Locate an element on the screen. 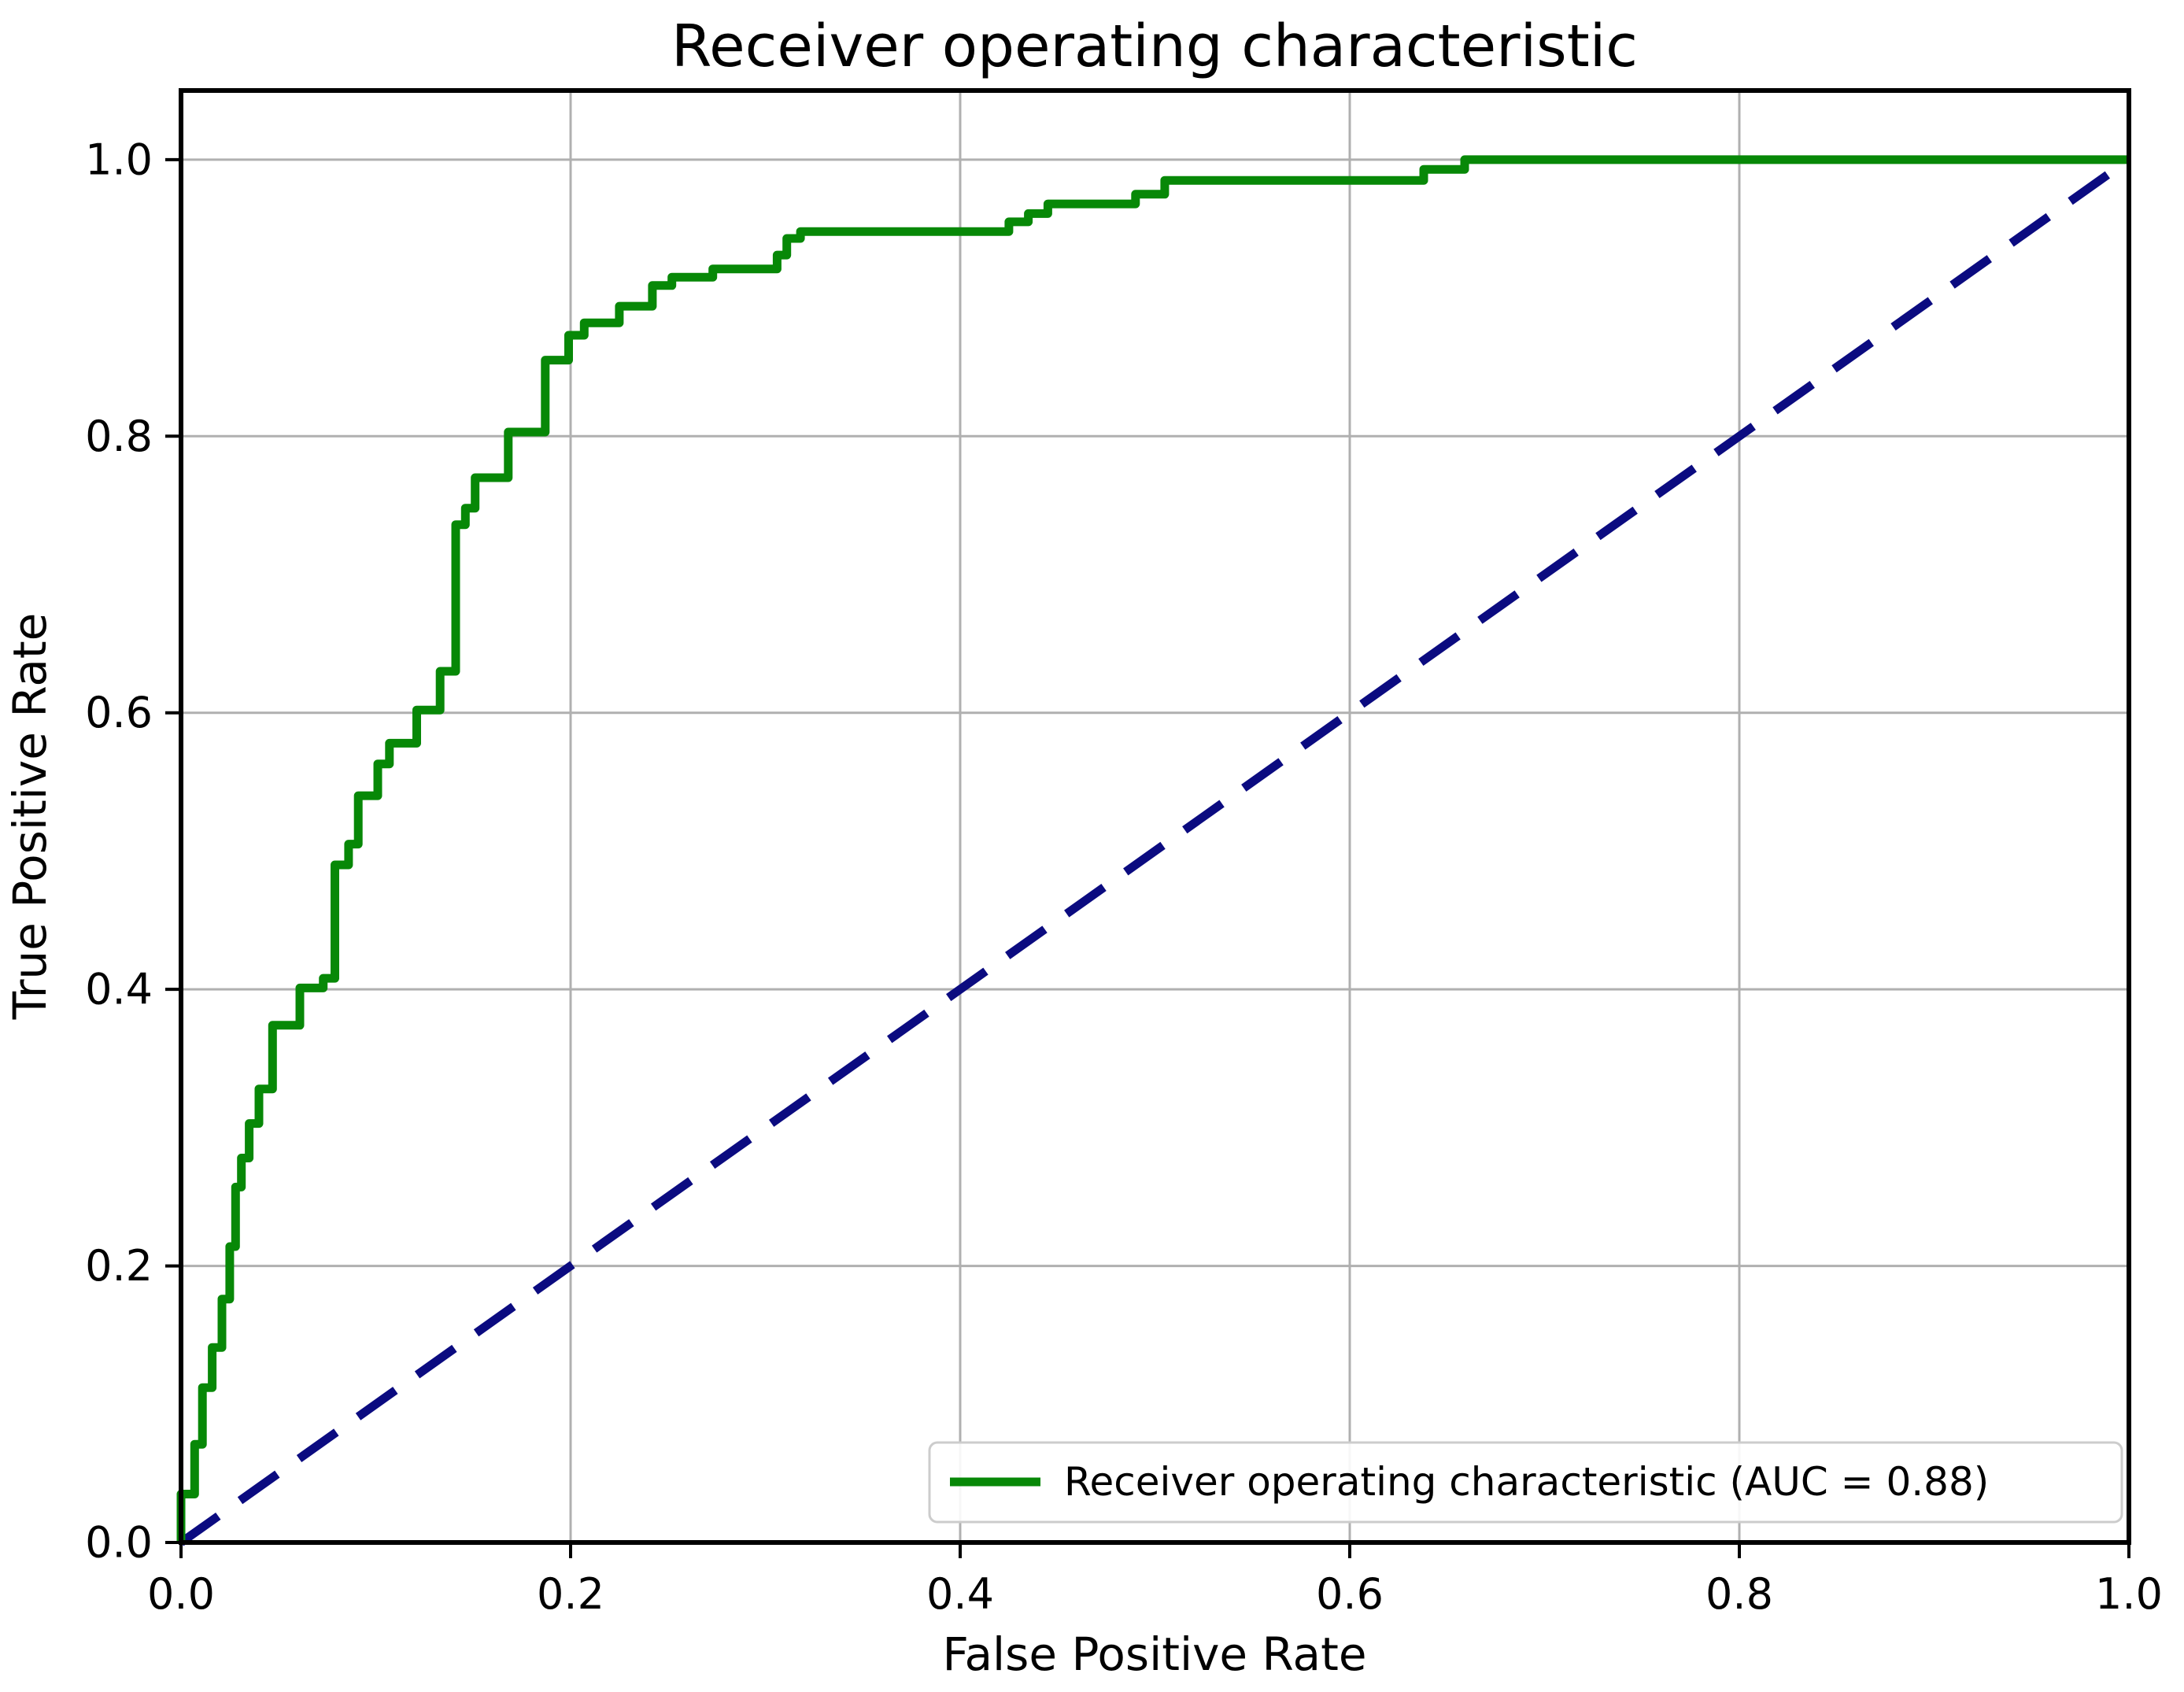 This screenshot has width=2184, height=1692. chart-title: Receiver operating characteristic is located at coordinates (1154, 46).